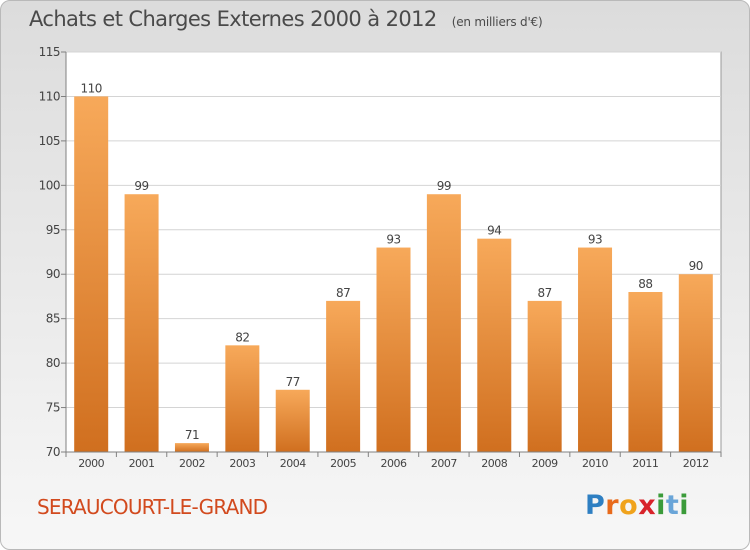  I want to click on data-label: 77, so click(293, 382).